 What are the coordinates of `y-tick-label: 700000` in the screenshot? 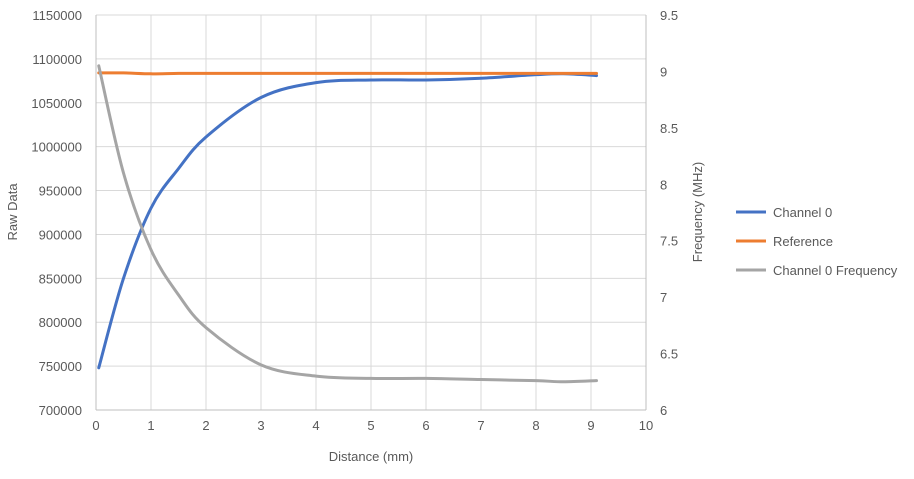 It's located at (60, 410).